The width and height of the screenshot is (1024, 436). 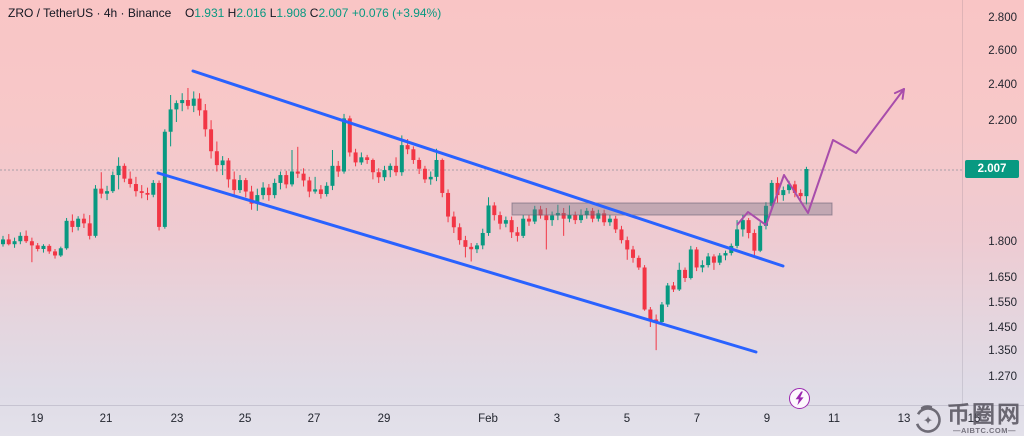 What do you see at coordinates (291, 13) in the screenshot?
I see `low-value: 1.908` at bounding box center [291, 13].